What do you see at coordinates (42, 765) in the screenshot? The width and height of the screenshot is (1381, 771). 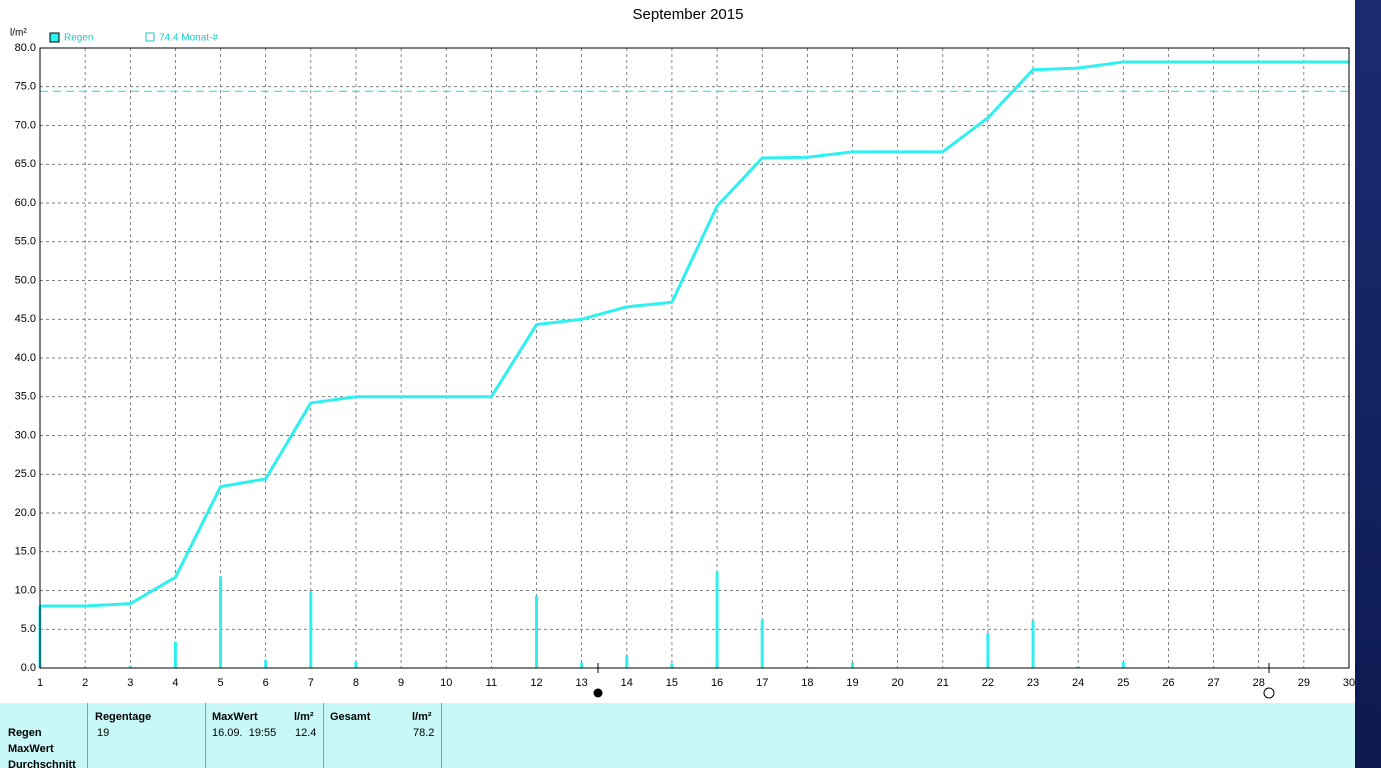 I see `row-label: Durchschnitt` at bounding box center [42, 765].